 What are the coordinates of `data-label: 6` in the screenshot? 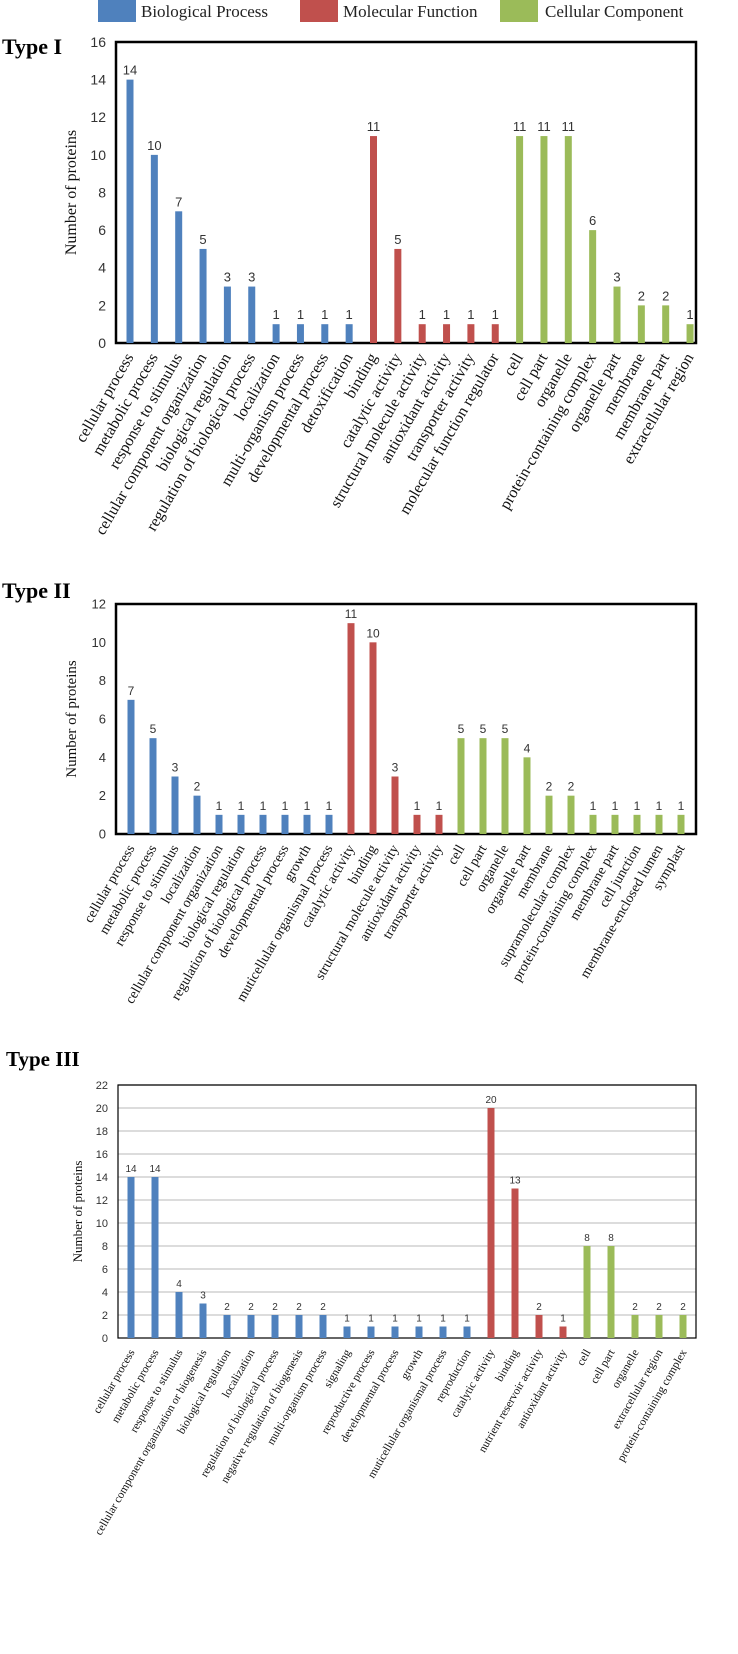 It's located at (592, 220).